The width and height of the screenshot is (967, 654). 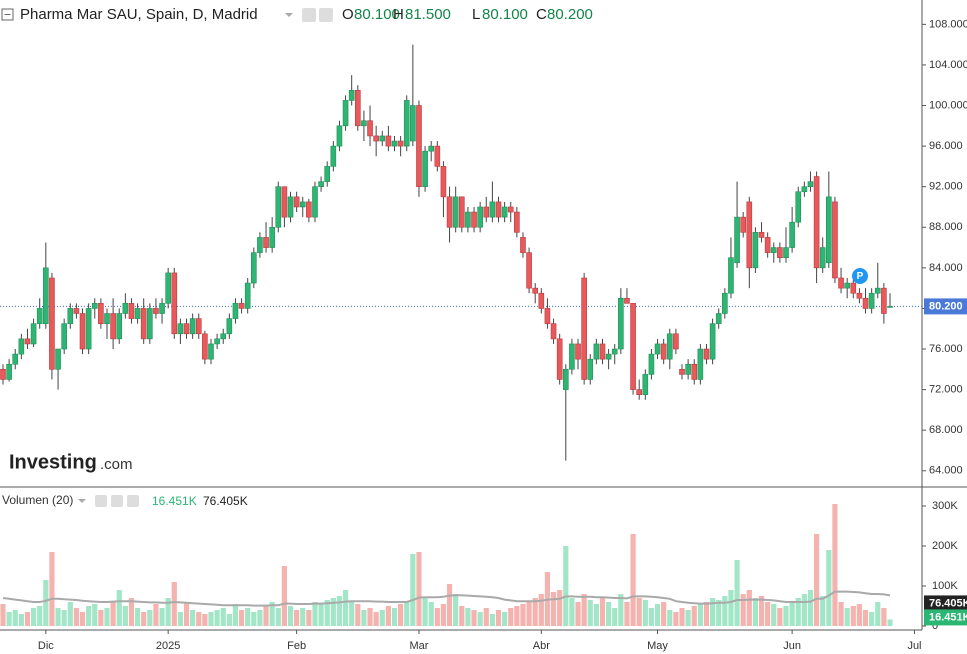 I want to click on volume-tick-label: 200K, so click(x=945, y=546).